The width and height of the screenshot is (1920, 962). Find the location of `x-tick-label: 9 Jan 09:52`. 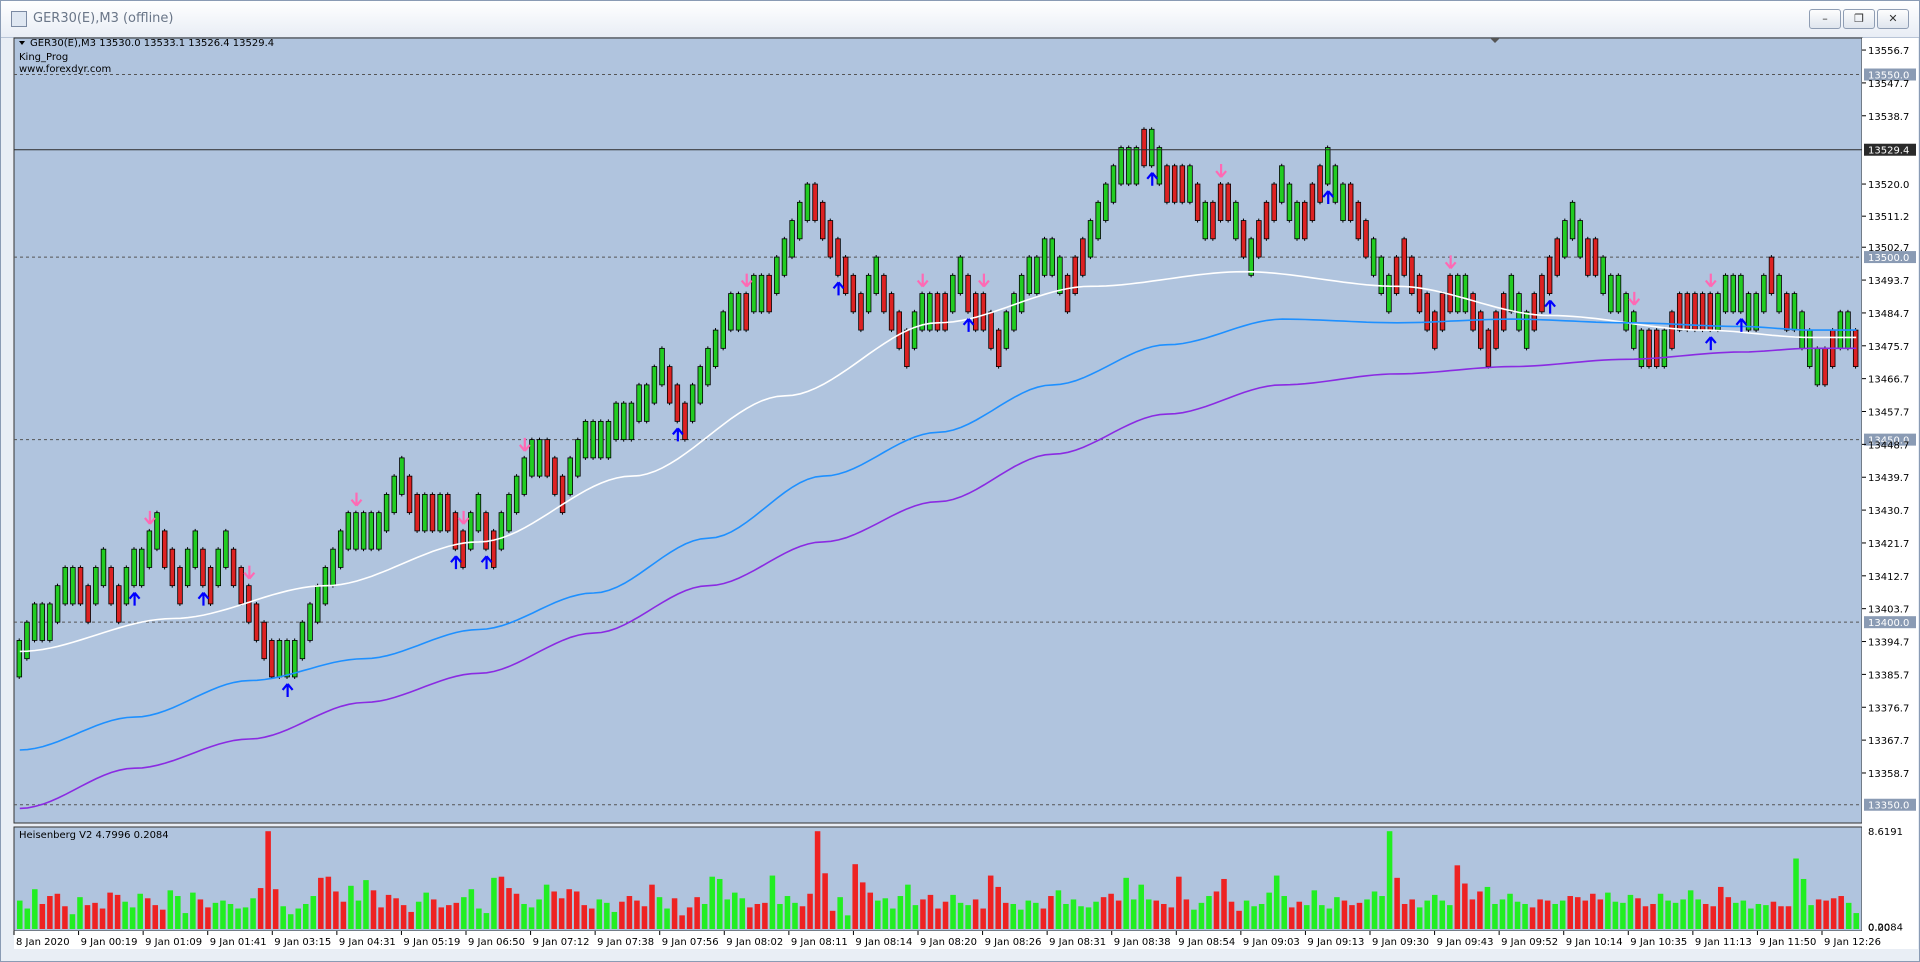

x-tick-label: 9 Jan 09:52 is located at coordinates (1529, 942).